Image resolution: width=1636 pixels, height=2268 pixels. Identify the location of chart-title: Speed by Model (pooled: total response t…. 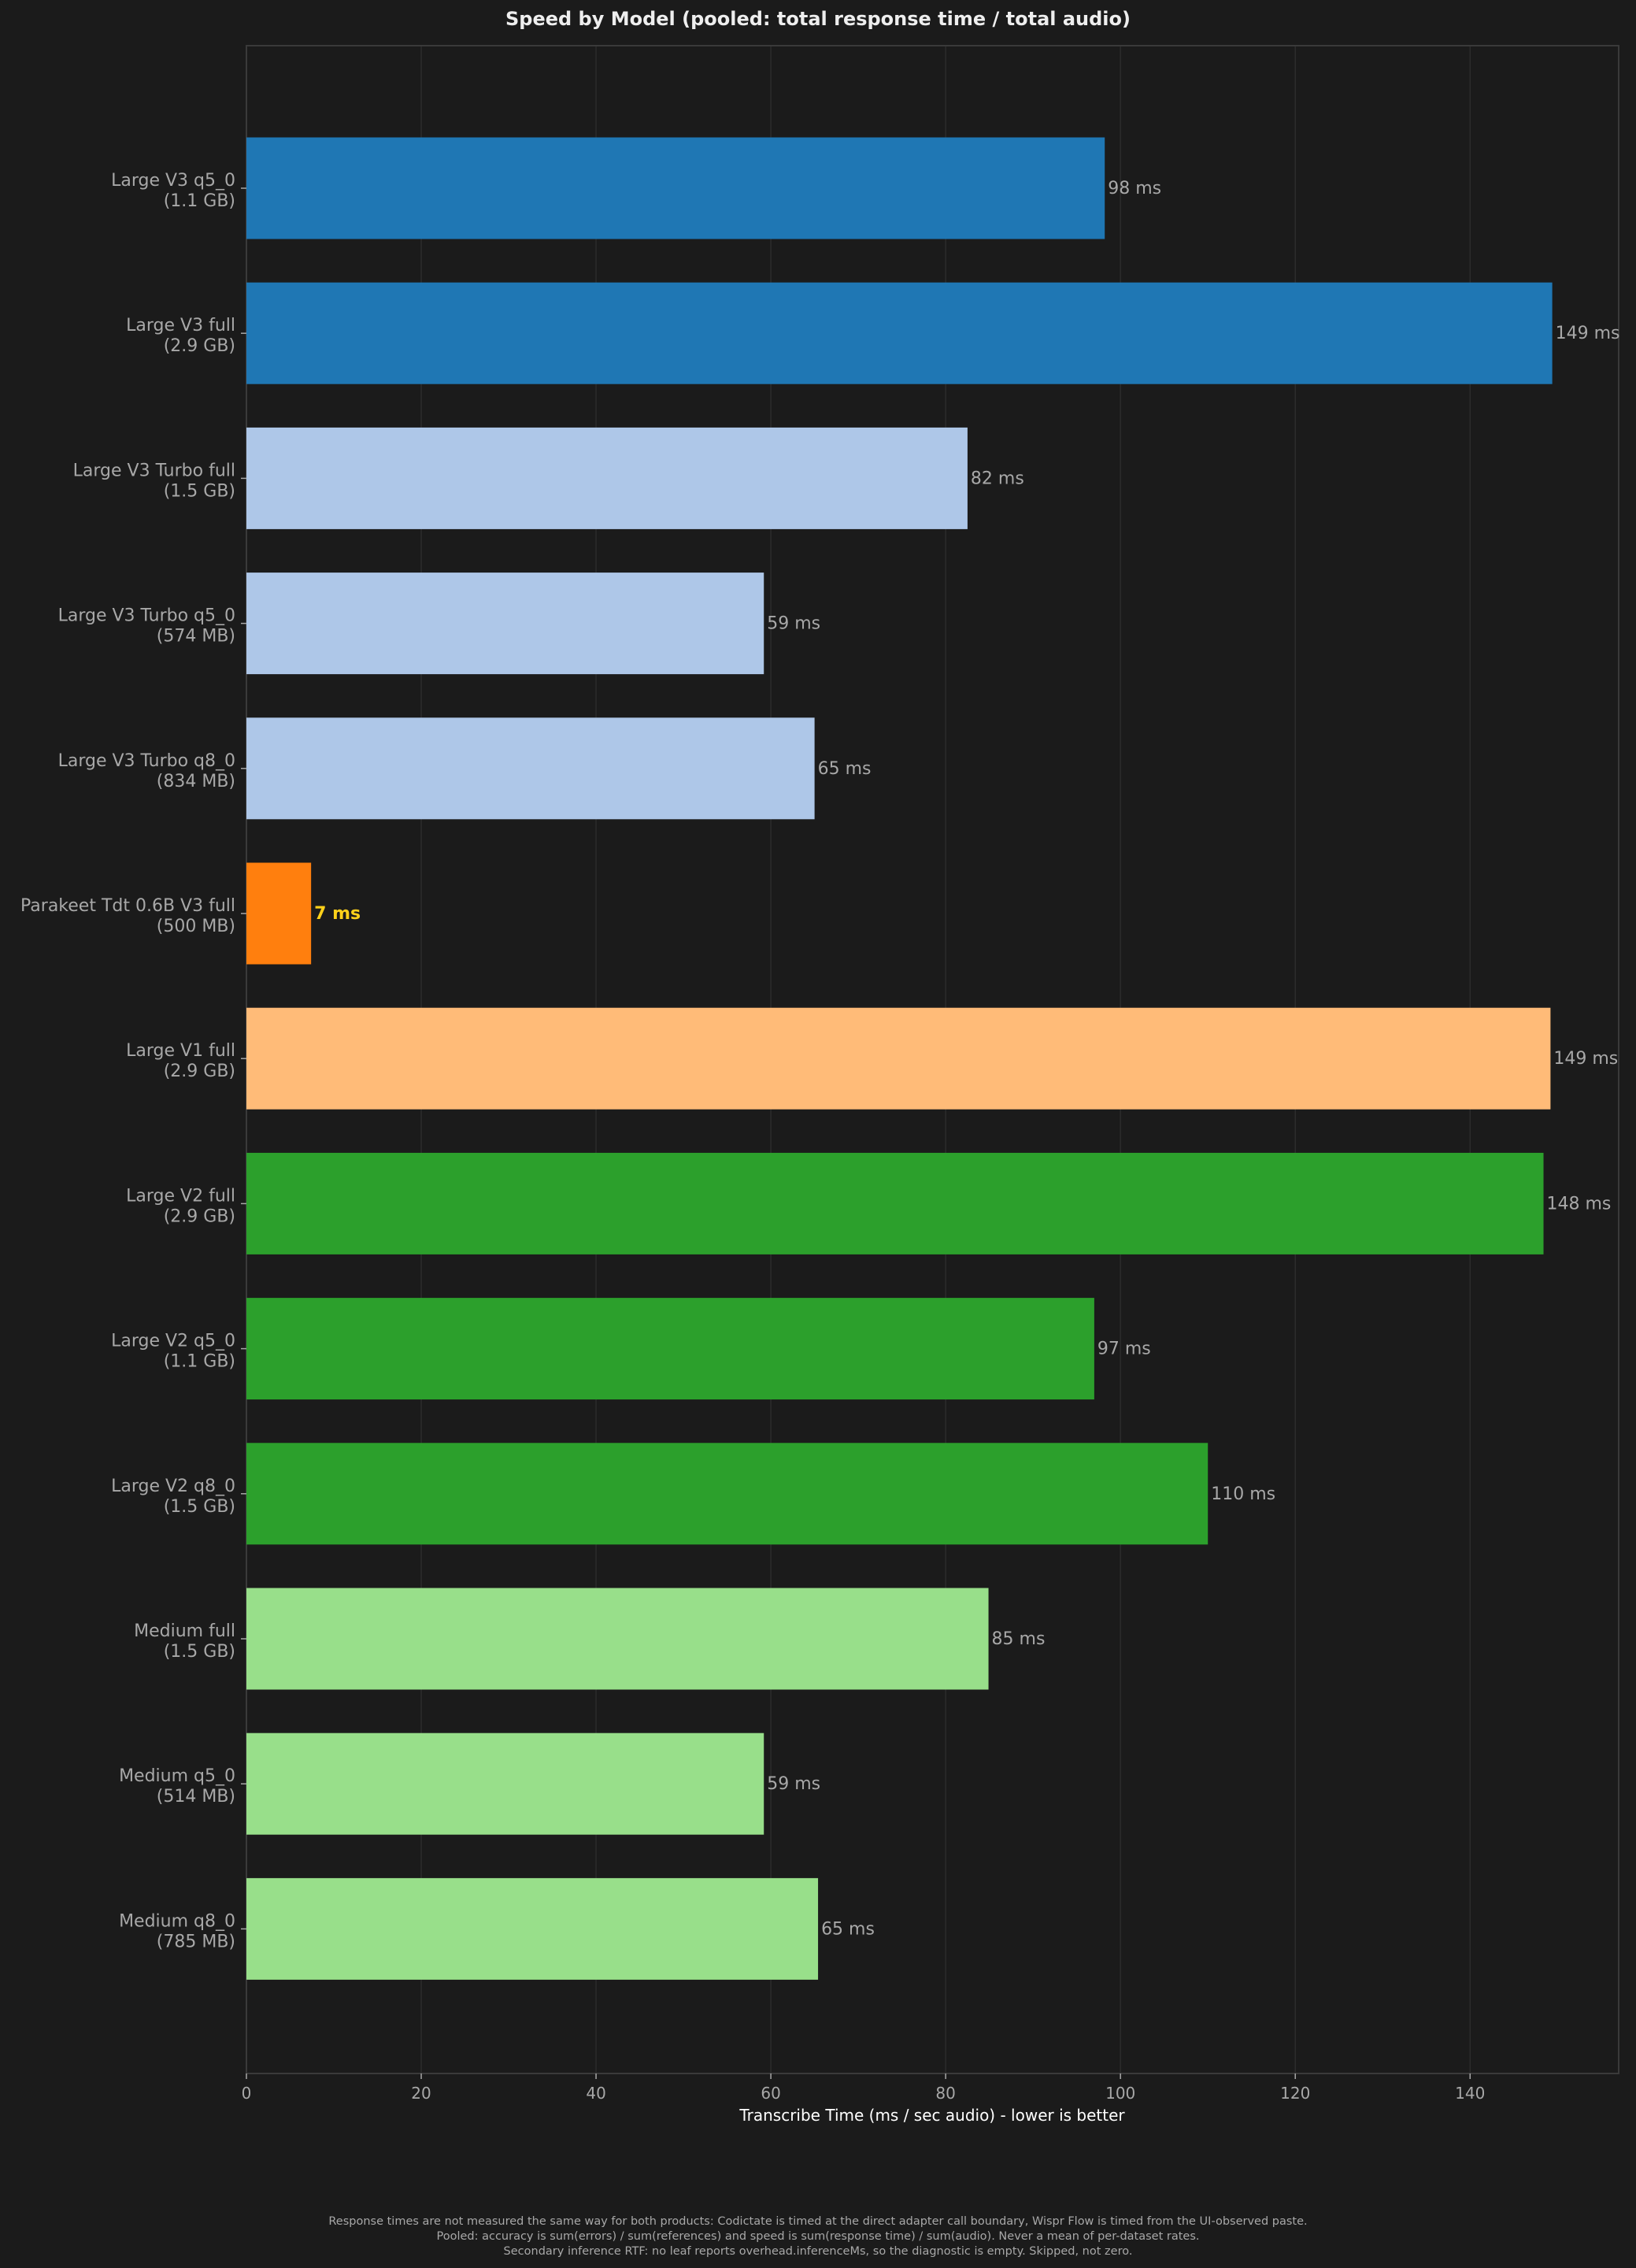
(818, 19).